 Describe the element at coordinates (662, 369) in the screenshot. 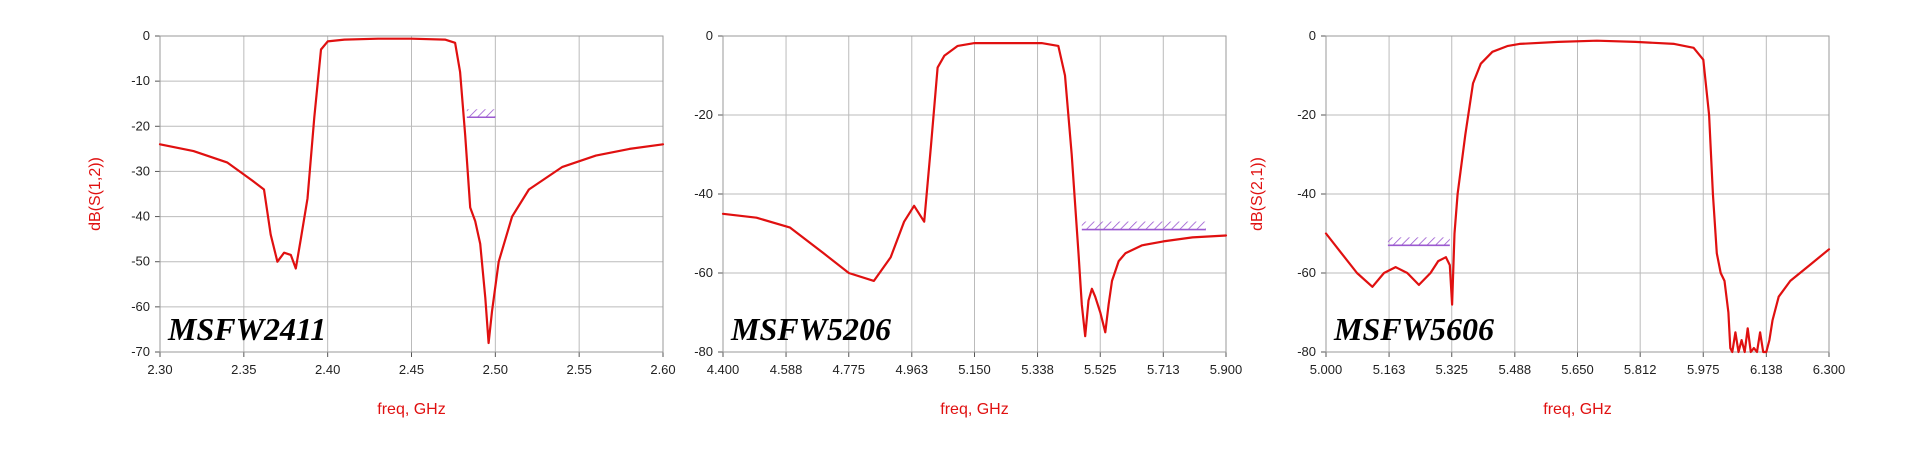

I see `x-tick-label: 2.60` at that location.